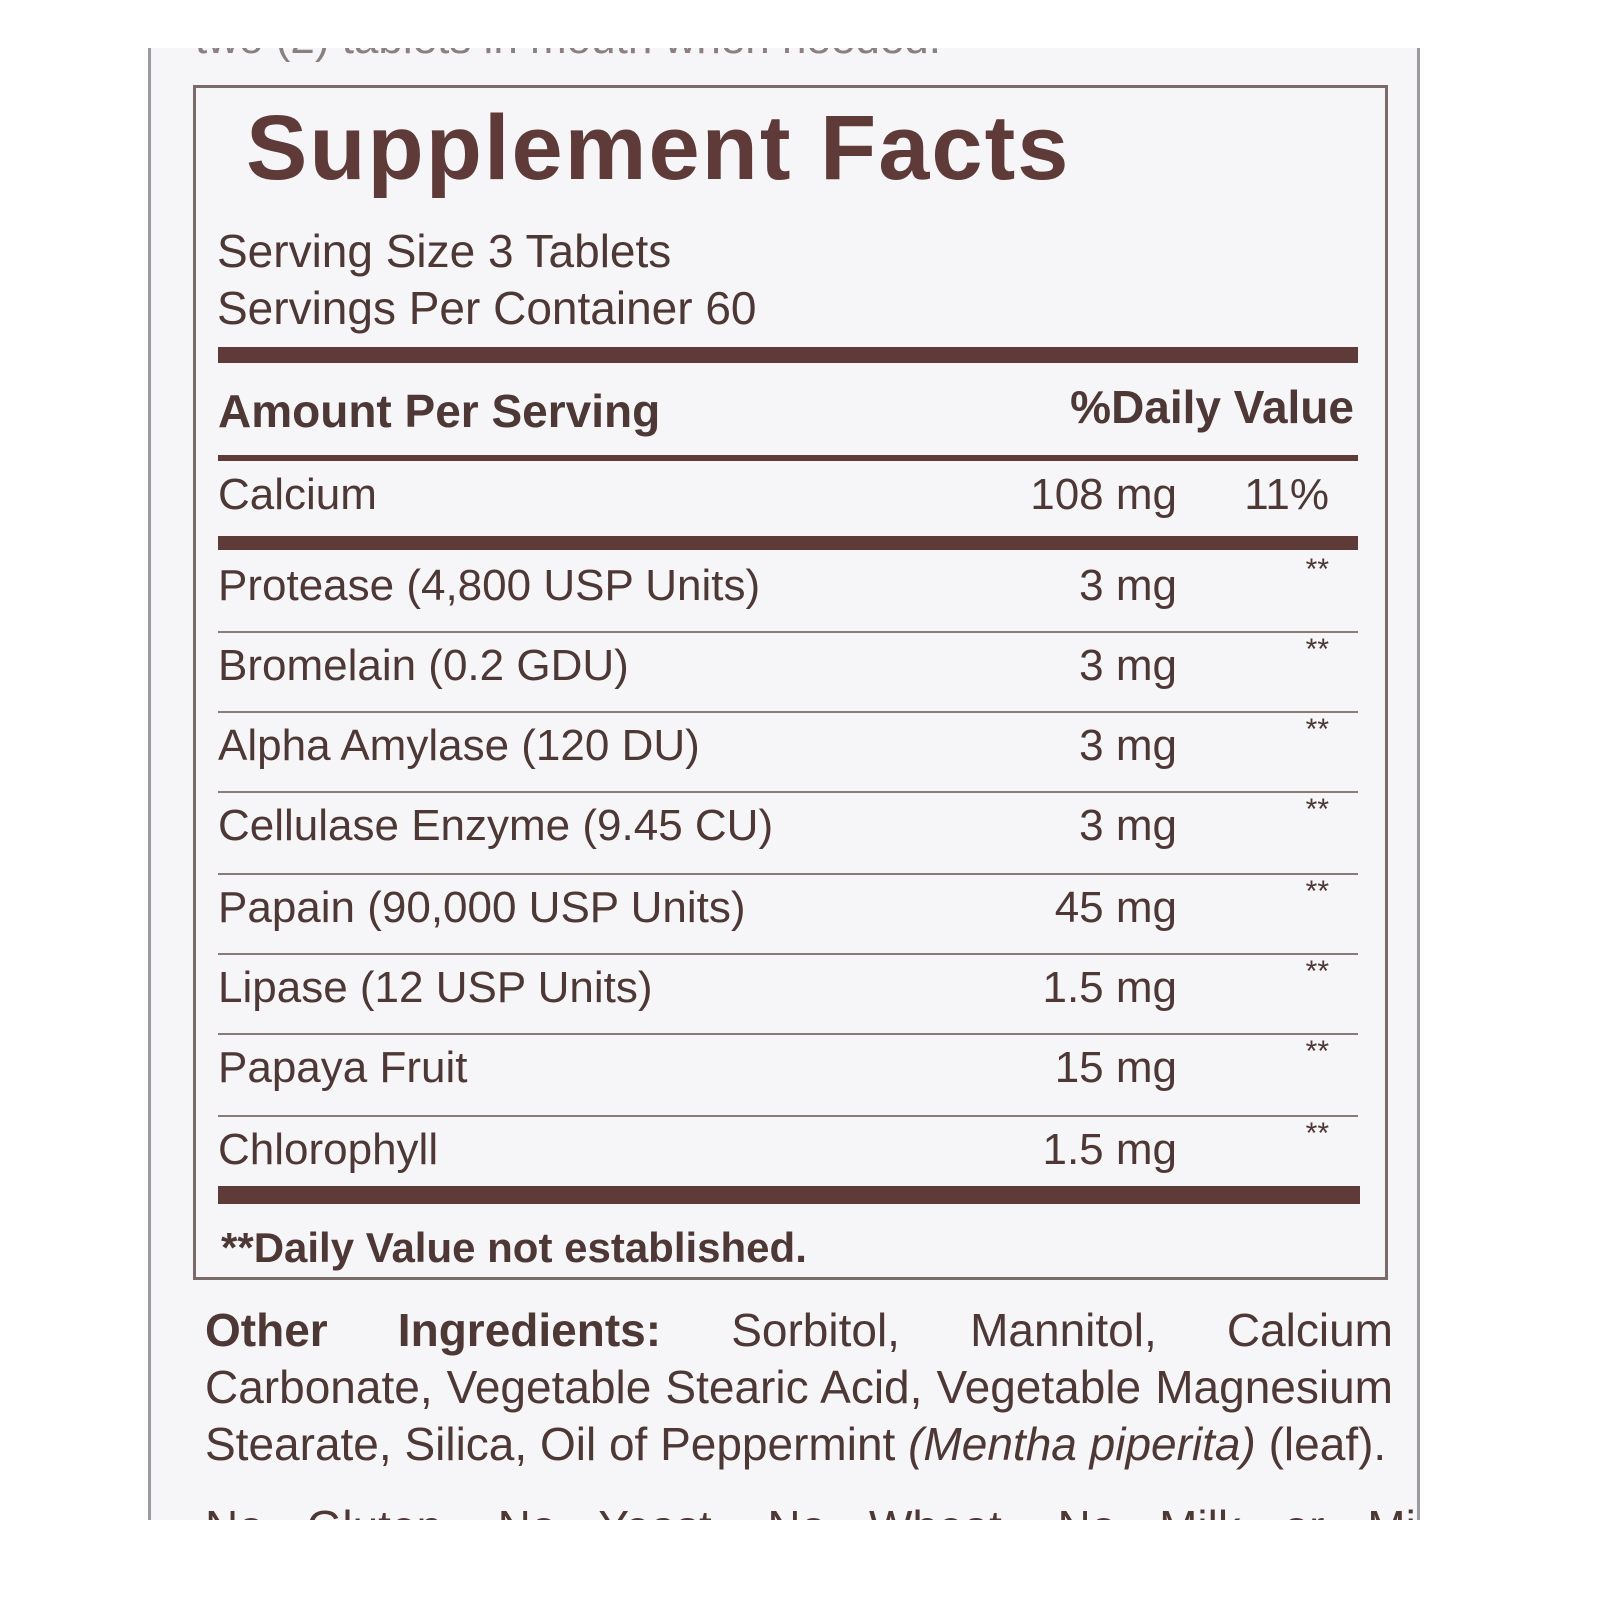  Describe the element at coordinates (433, 1330) in the screenshot. I see `ingredients-label: Other Ingredients:` at that location.